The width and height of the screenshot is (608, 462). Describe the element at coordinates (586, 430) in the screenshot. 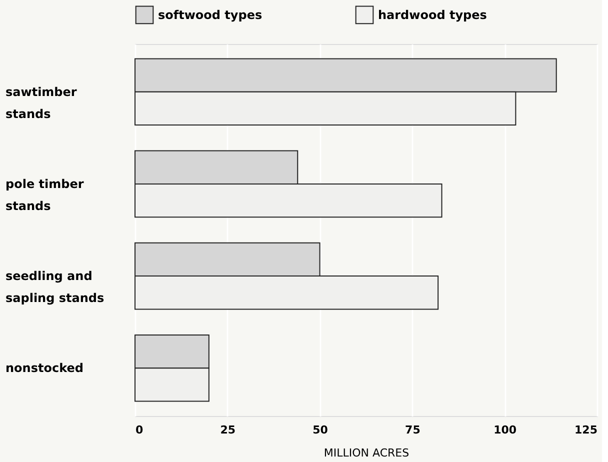

I see `x-tick-label: 125` at that location.